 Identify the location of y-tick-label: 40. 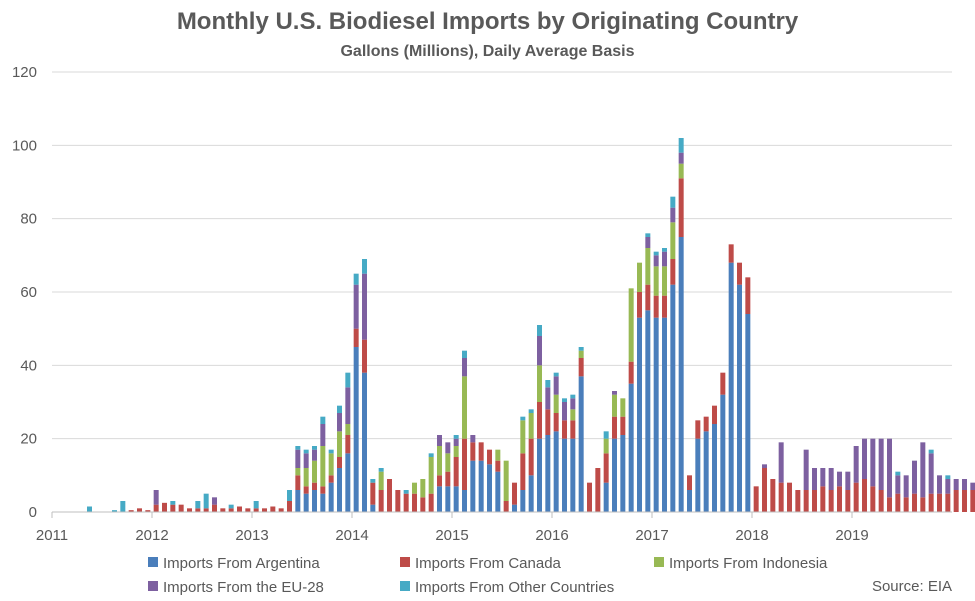
(28, 365).